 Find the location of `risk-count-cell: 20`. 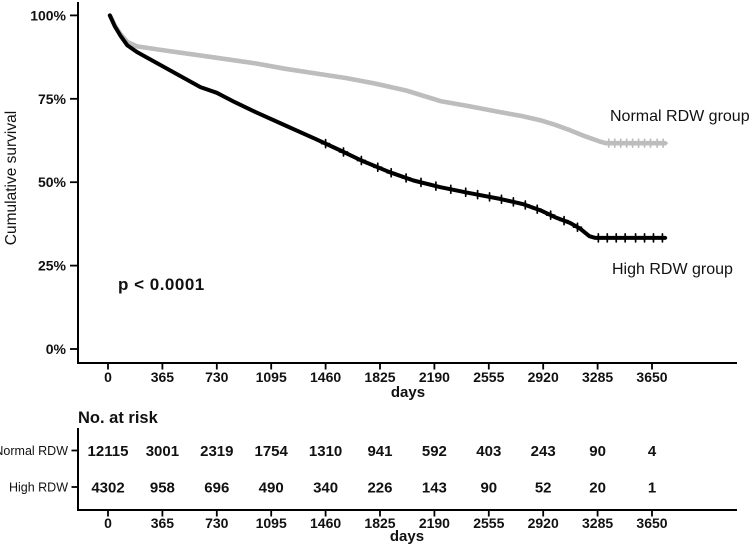

risk-count-cell: 20 is located at coordinates (597, 488).